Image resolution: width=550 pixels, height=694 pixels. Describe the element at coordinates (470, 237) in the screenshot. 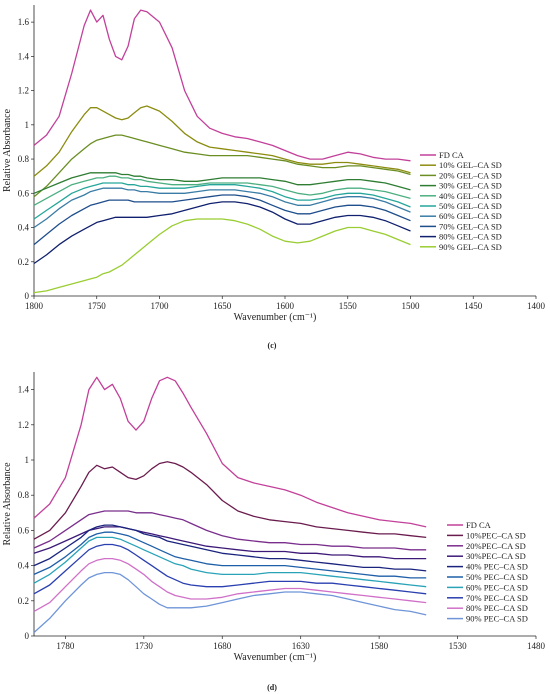

I see `legend-label: 80% GEL–CA SD` at that location.